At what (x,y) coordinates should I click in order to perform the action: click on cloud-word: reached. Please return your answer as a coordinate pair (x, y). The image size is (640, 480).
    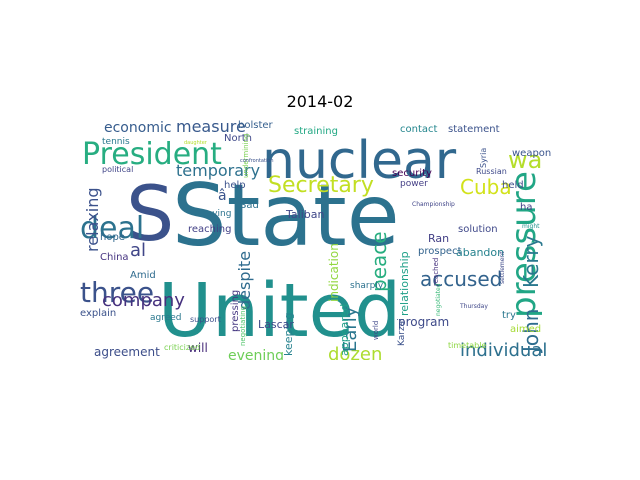
    Looking at the image, I should click on (436, 272).